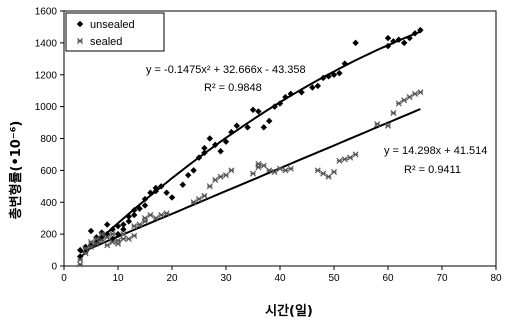 Image resolution: width=513 pixels, height=321 pixels. Describe the element at coordinates (46, 75) in the screenshot. I see `y-tick-label: 1200` at that location.